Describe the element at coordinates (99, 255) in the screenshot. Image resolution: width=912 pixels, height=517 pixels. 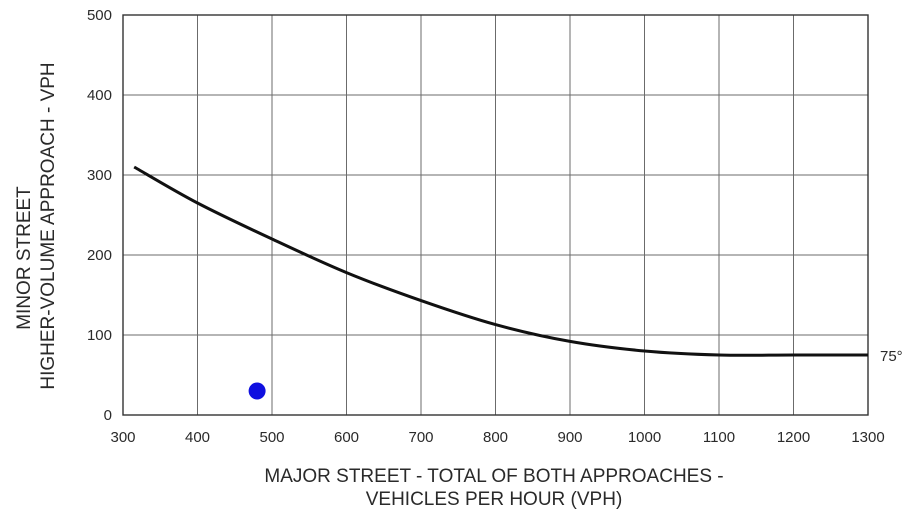
I see `y-tick-label: 200` at that location.